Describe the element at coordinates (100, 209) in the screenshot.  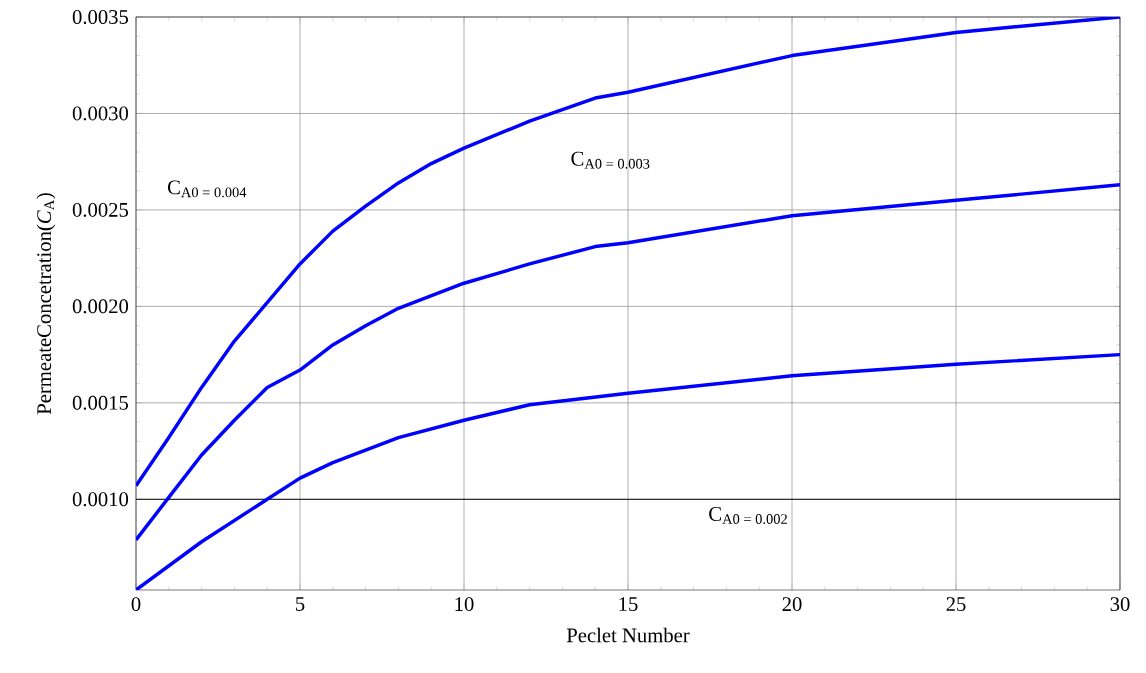
I see `y-tick-label: 0.0025` at that location.